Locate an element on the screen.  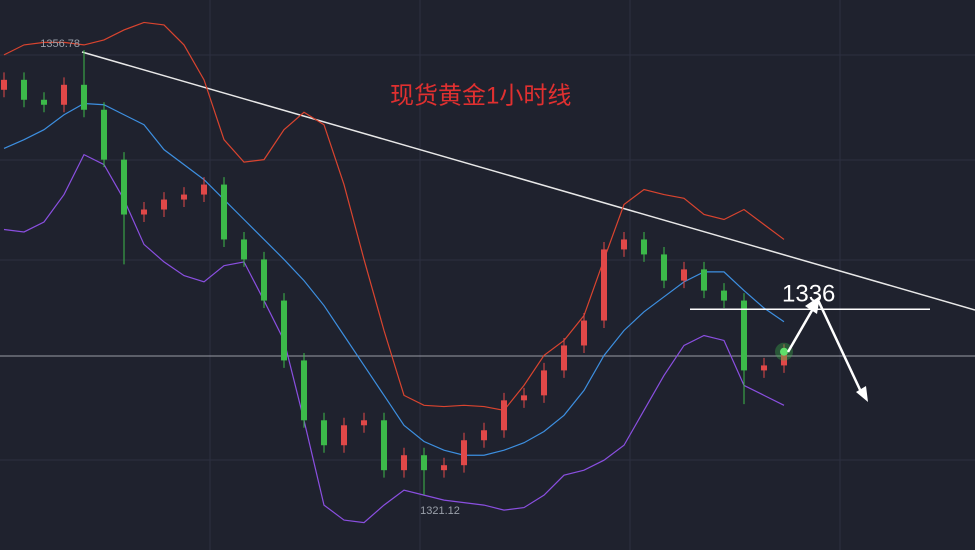
high-label: 1356.78 is located at coordinates (60, 44).